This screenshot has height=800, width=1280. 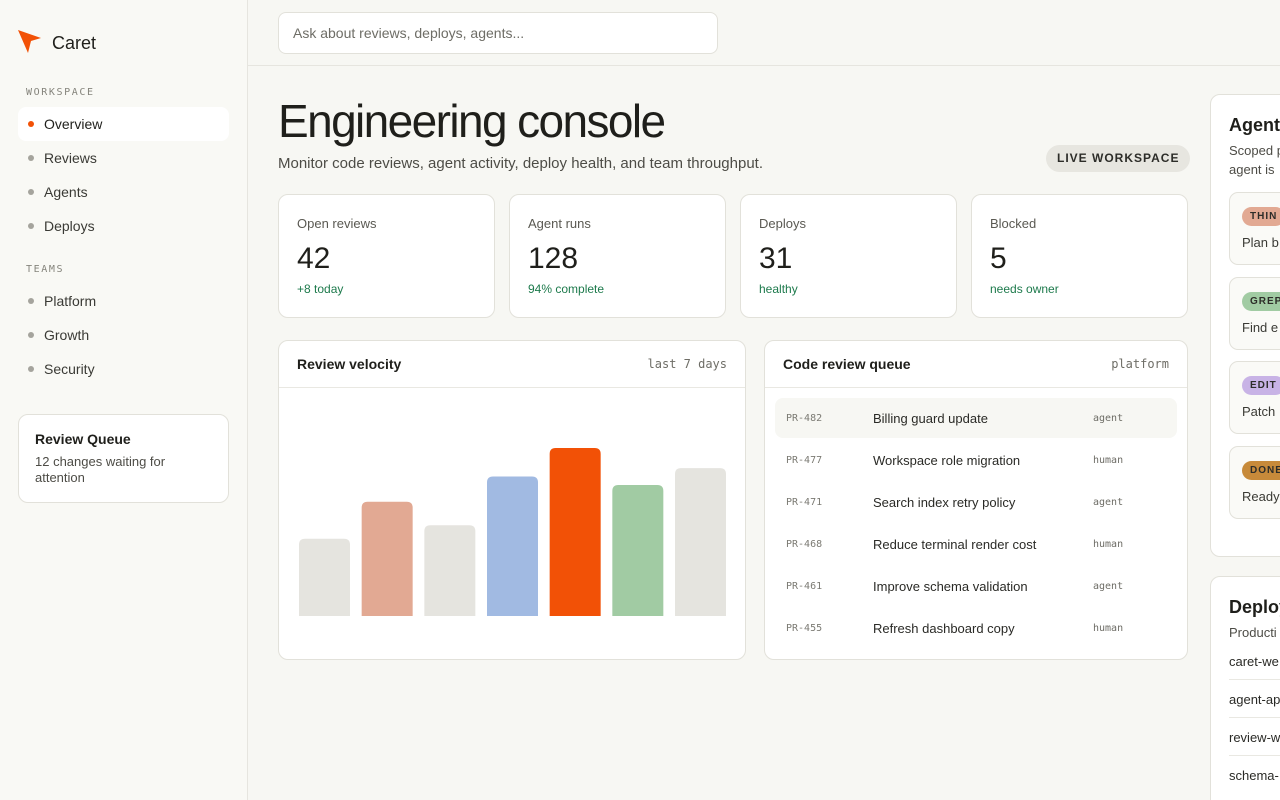 I want to click on panel-description: agent is, so click(x=1252, y=169).